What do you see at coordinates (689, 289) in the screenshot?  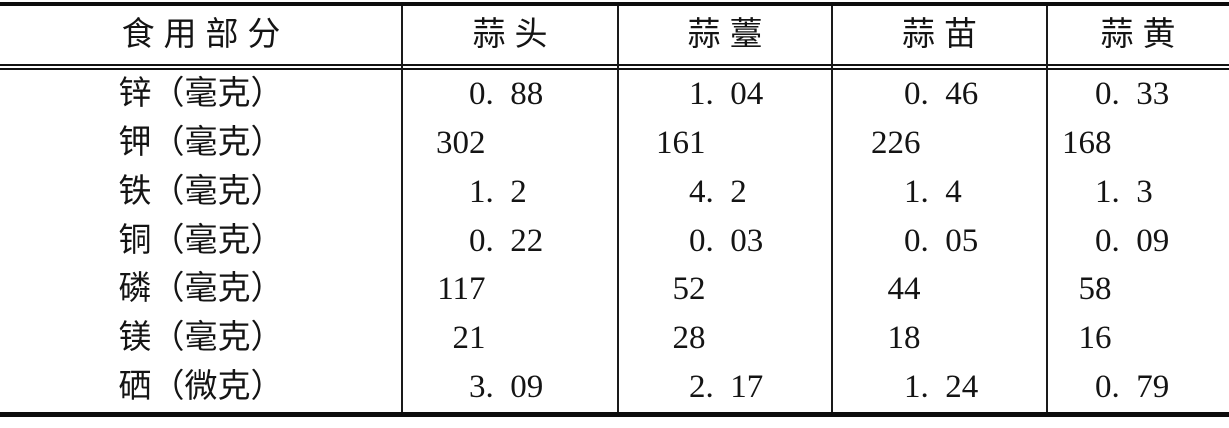 I see `value-cell: 52` at bounding box center [689, 289].